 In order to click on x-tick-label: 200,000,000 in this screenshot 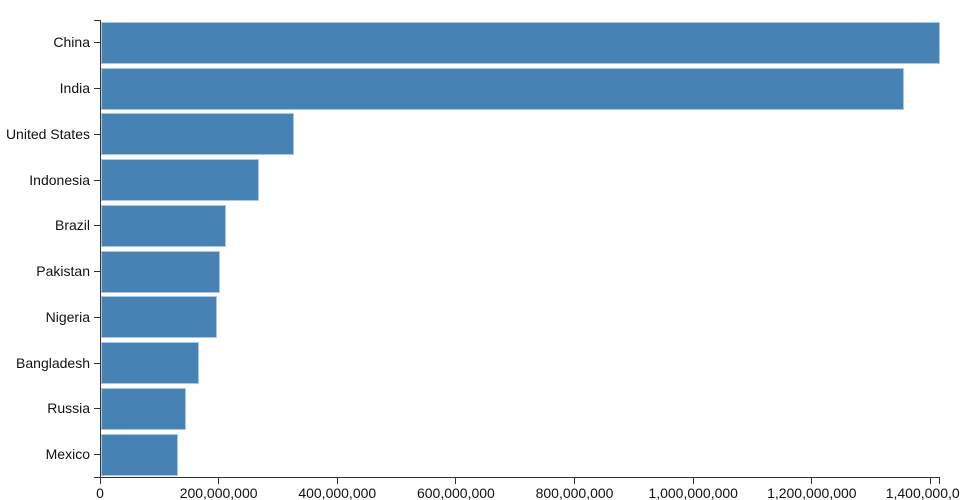, I will do `click(218, 492)`.